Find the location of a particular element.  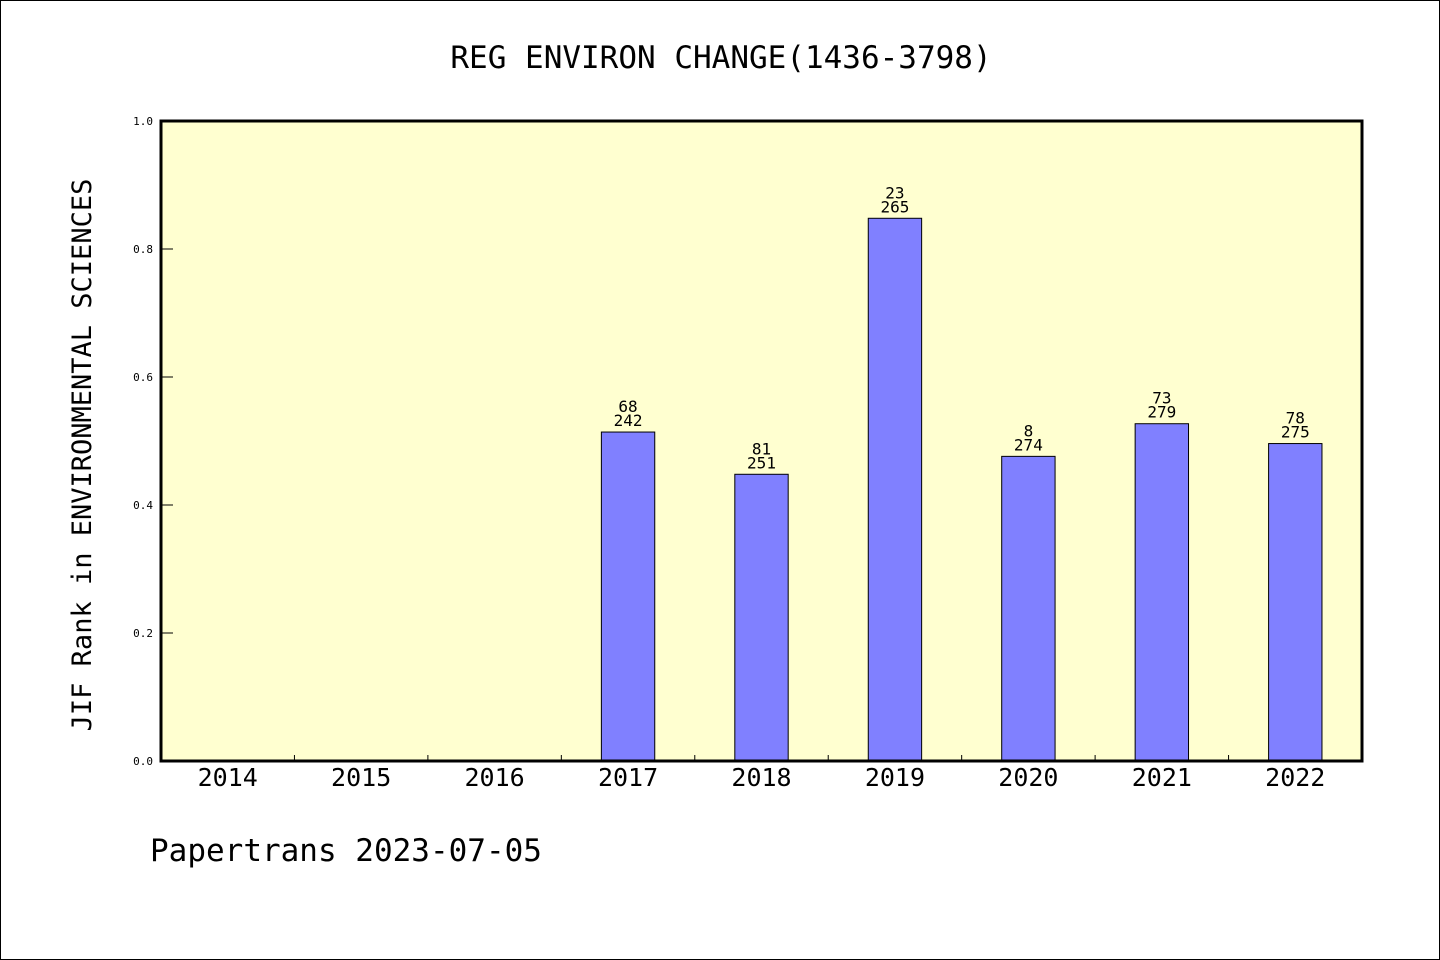

bar-rank-label-2021: 73 is located at coordinates (1161, 398).